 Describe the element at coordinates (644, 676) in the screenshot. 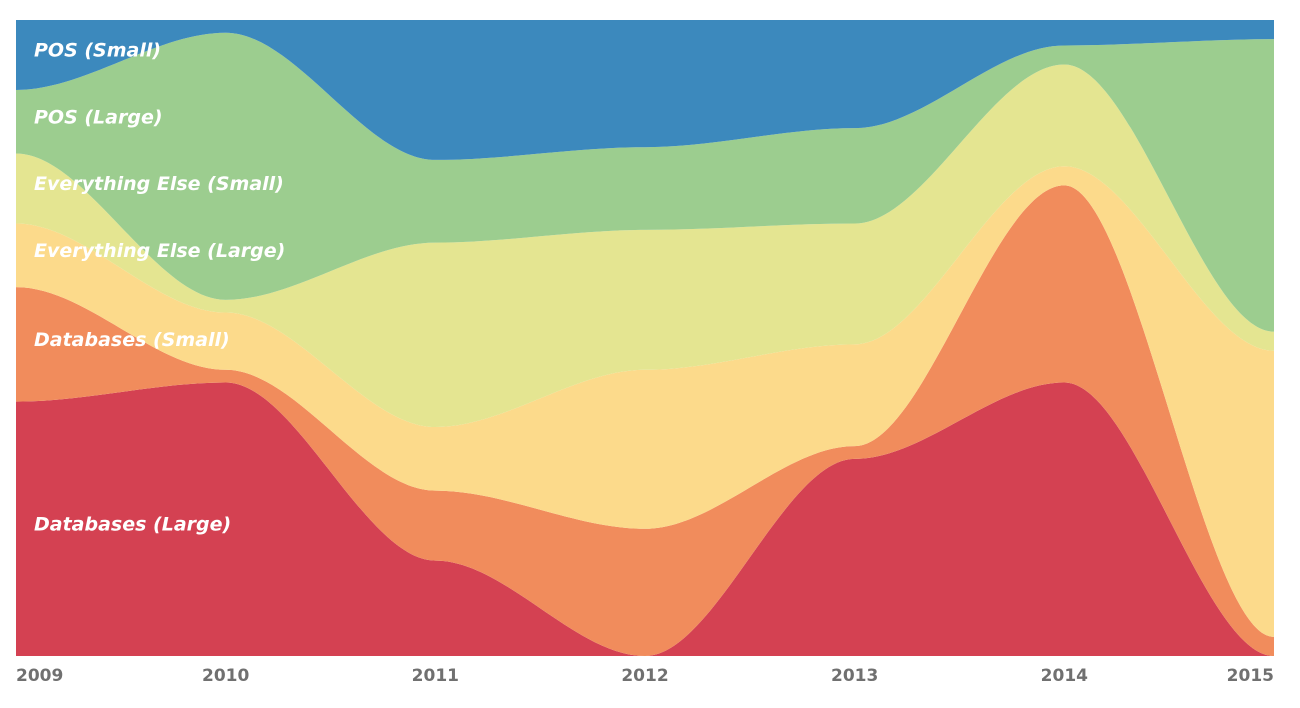

I see `x-tick-label: 2012` at that location.